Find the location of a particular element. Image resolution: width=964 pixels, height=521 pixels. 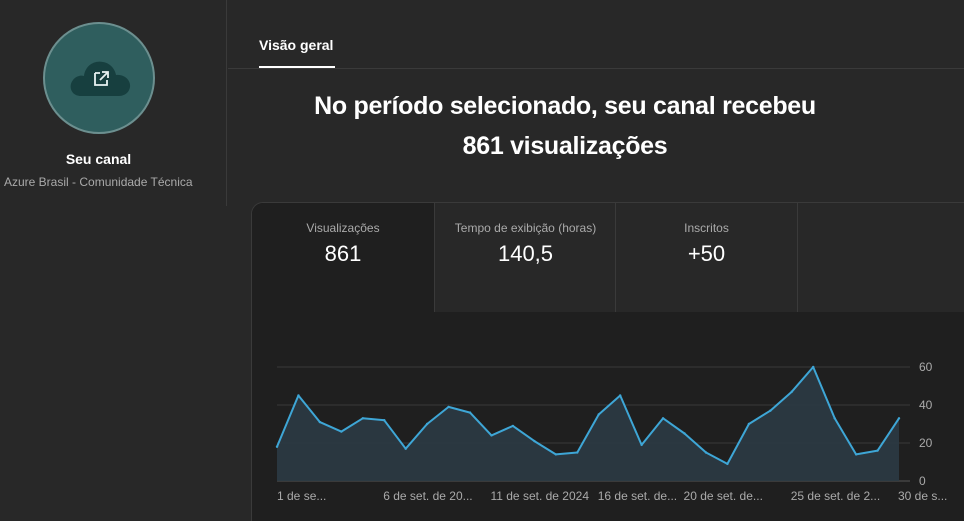

metric-value: 140,5 is located at coordinates (525, 253).